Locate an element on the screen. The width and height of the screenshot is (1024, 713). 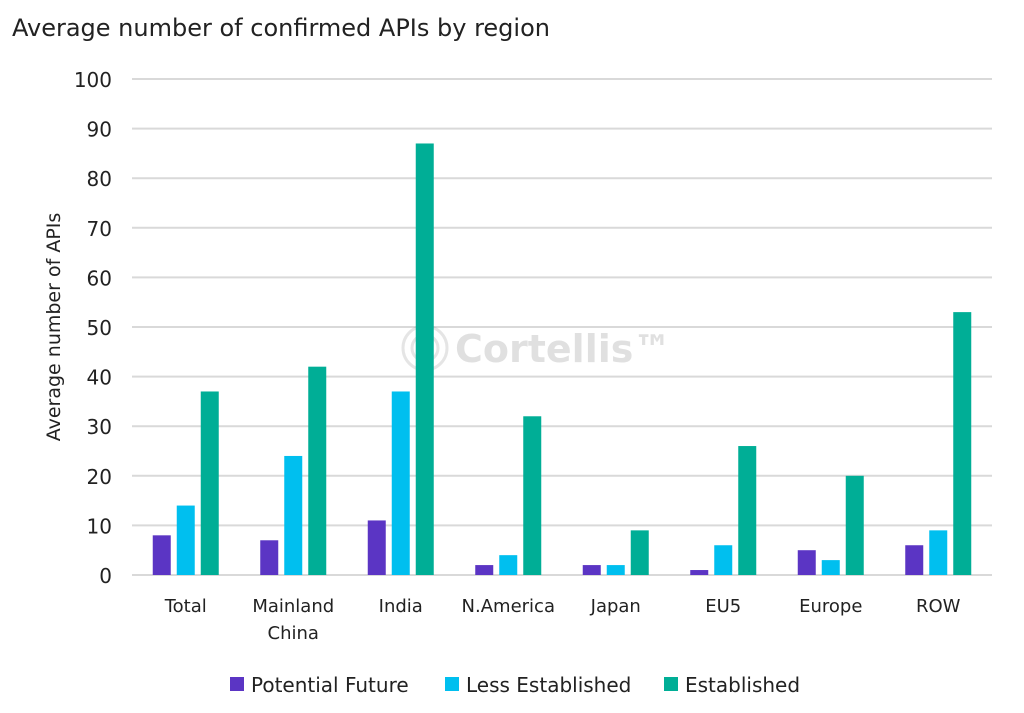
x-tick-label: Japan is located at coordinates (615, 606).